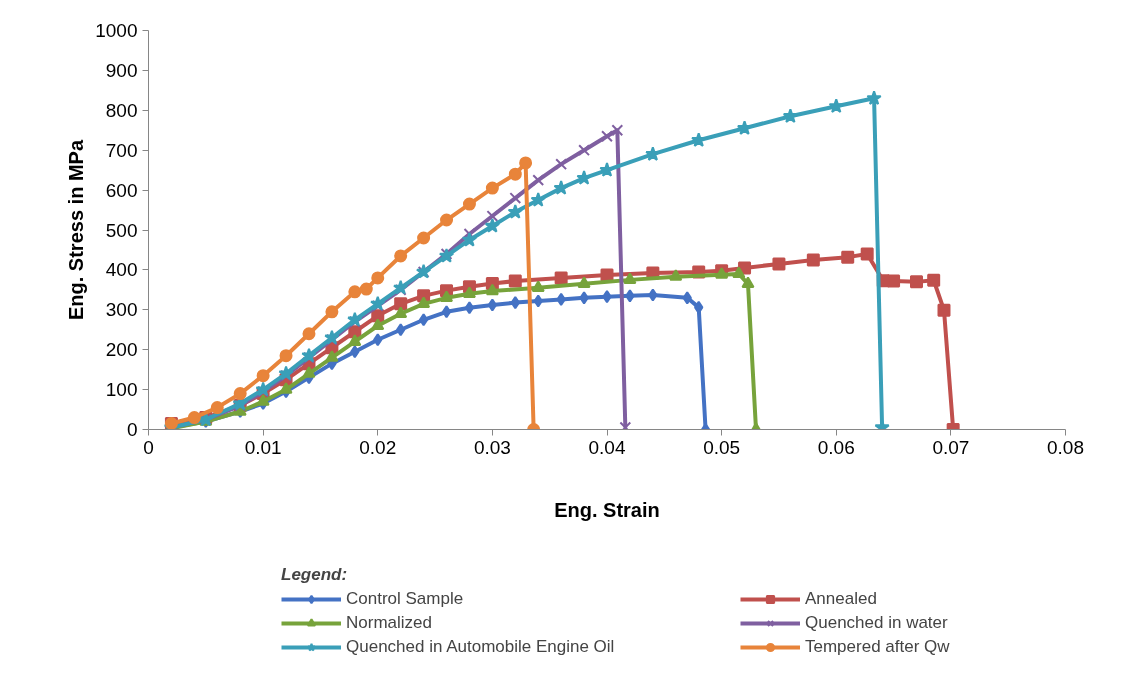  What do you see at coordinates (481, 647) in the screenshot?
I see `legend-label: Quenched in Automobile Engine Oil` at bounding box center [481, 647].